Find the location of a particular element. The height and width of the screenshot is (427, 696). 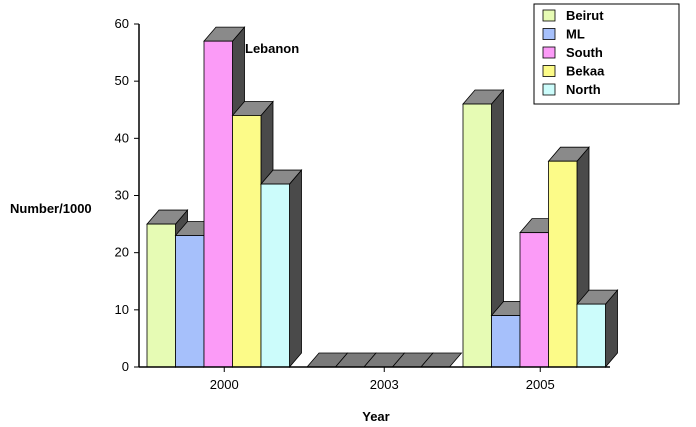

chart-annotation: Lebanon is located at coordinates (272, 48).